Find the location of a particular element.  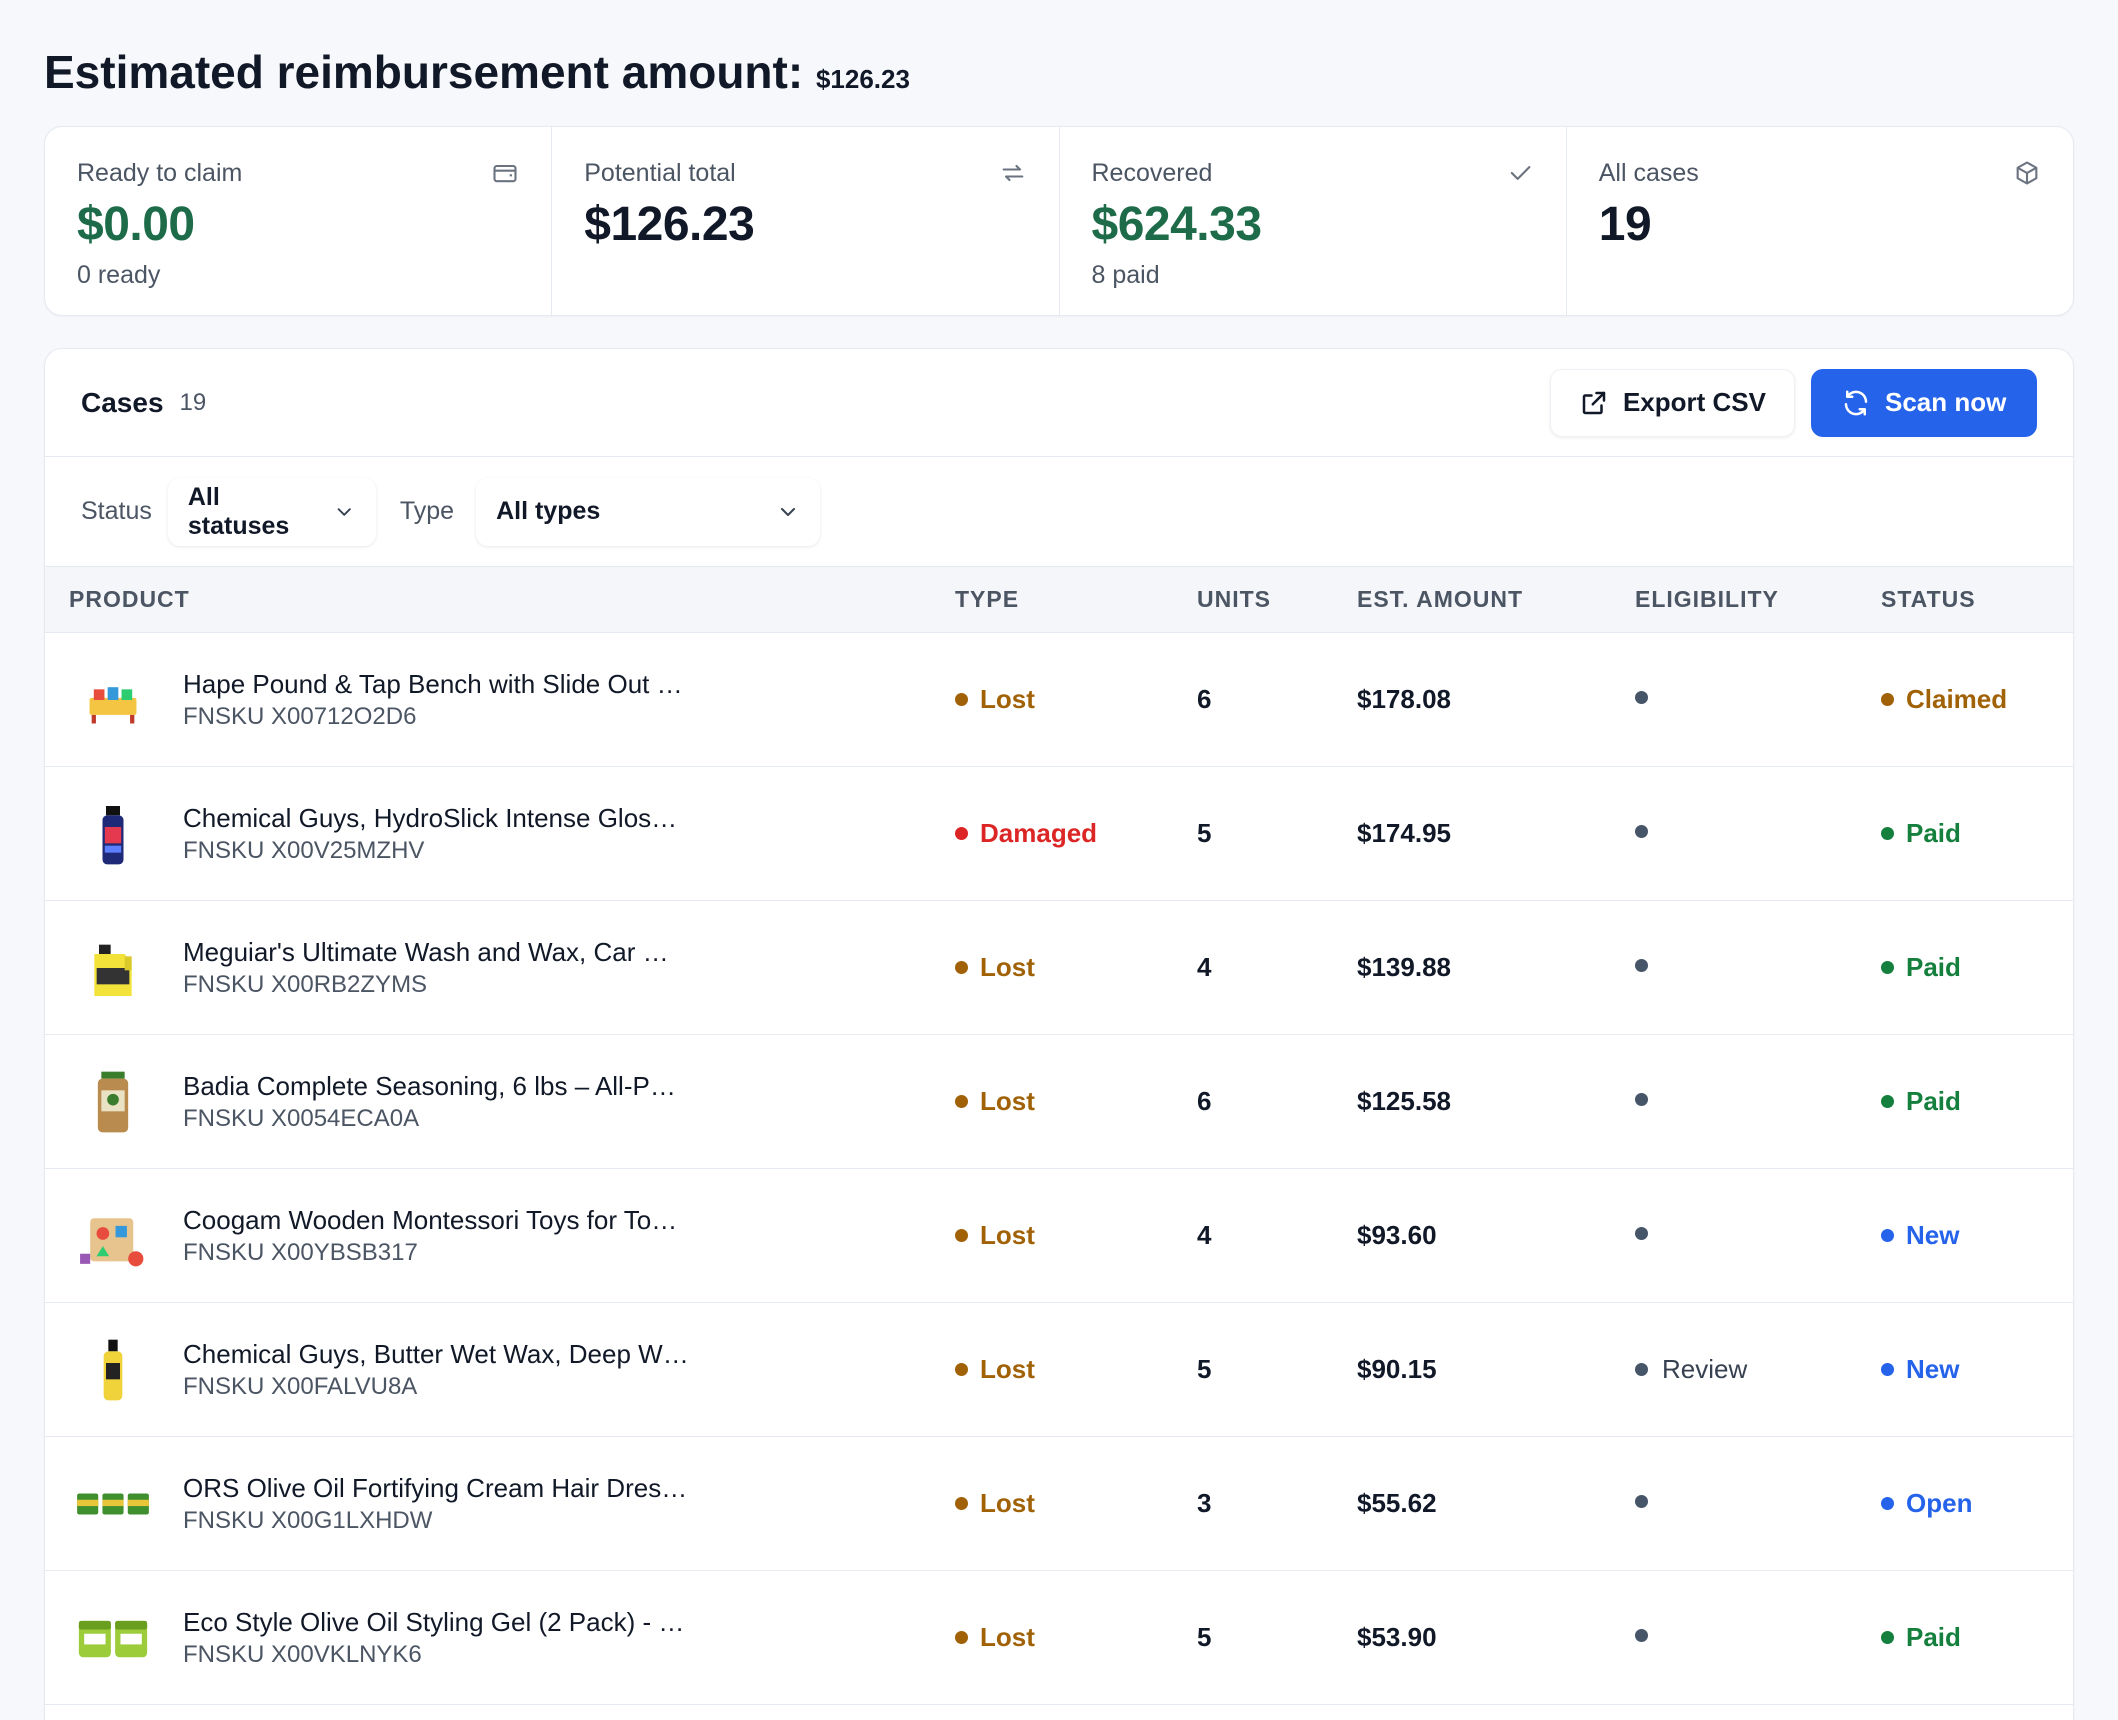

type-select: All types is located at coordinates (648, 511).